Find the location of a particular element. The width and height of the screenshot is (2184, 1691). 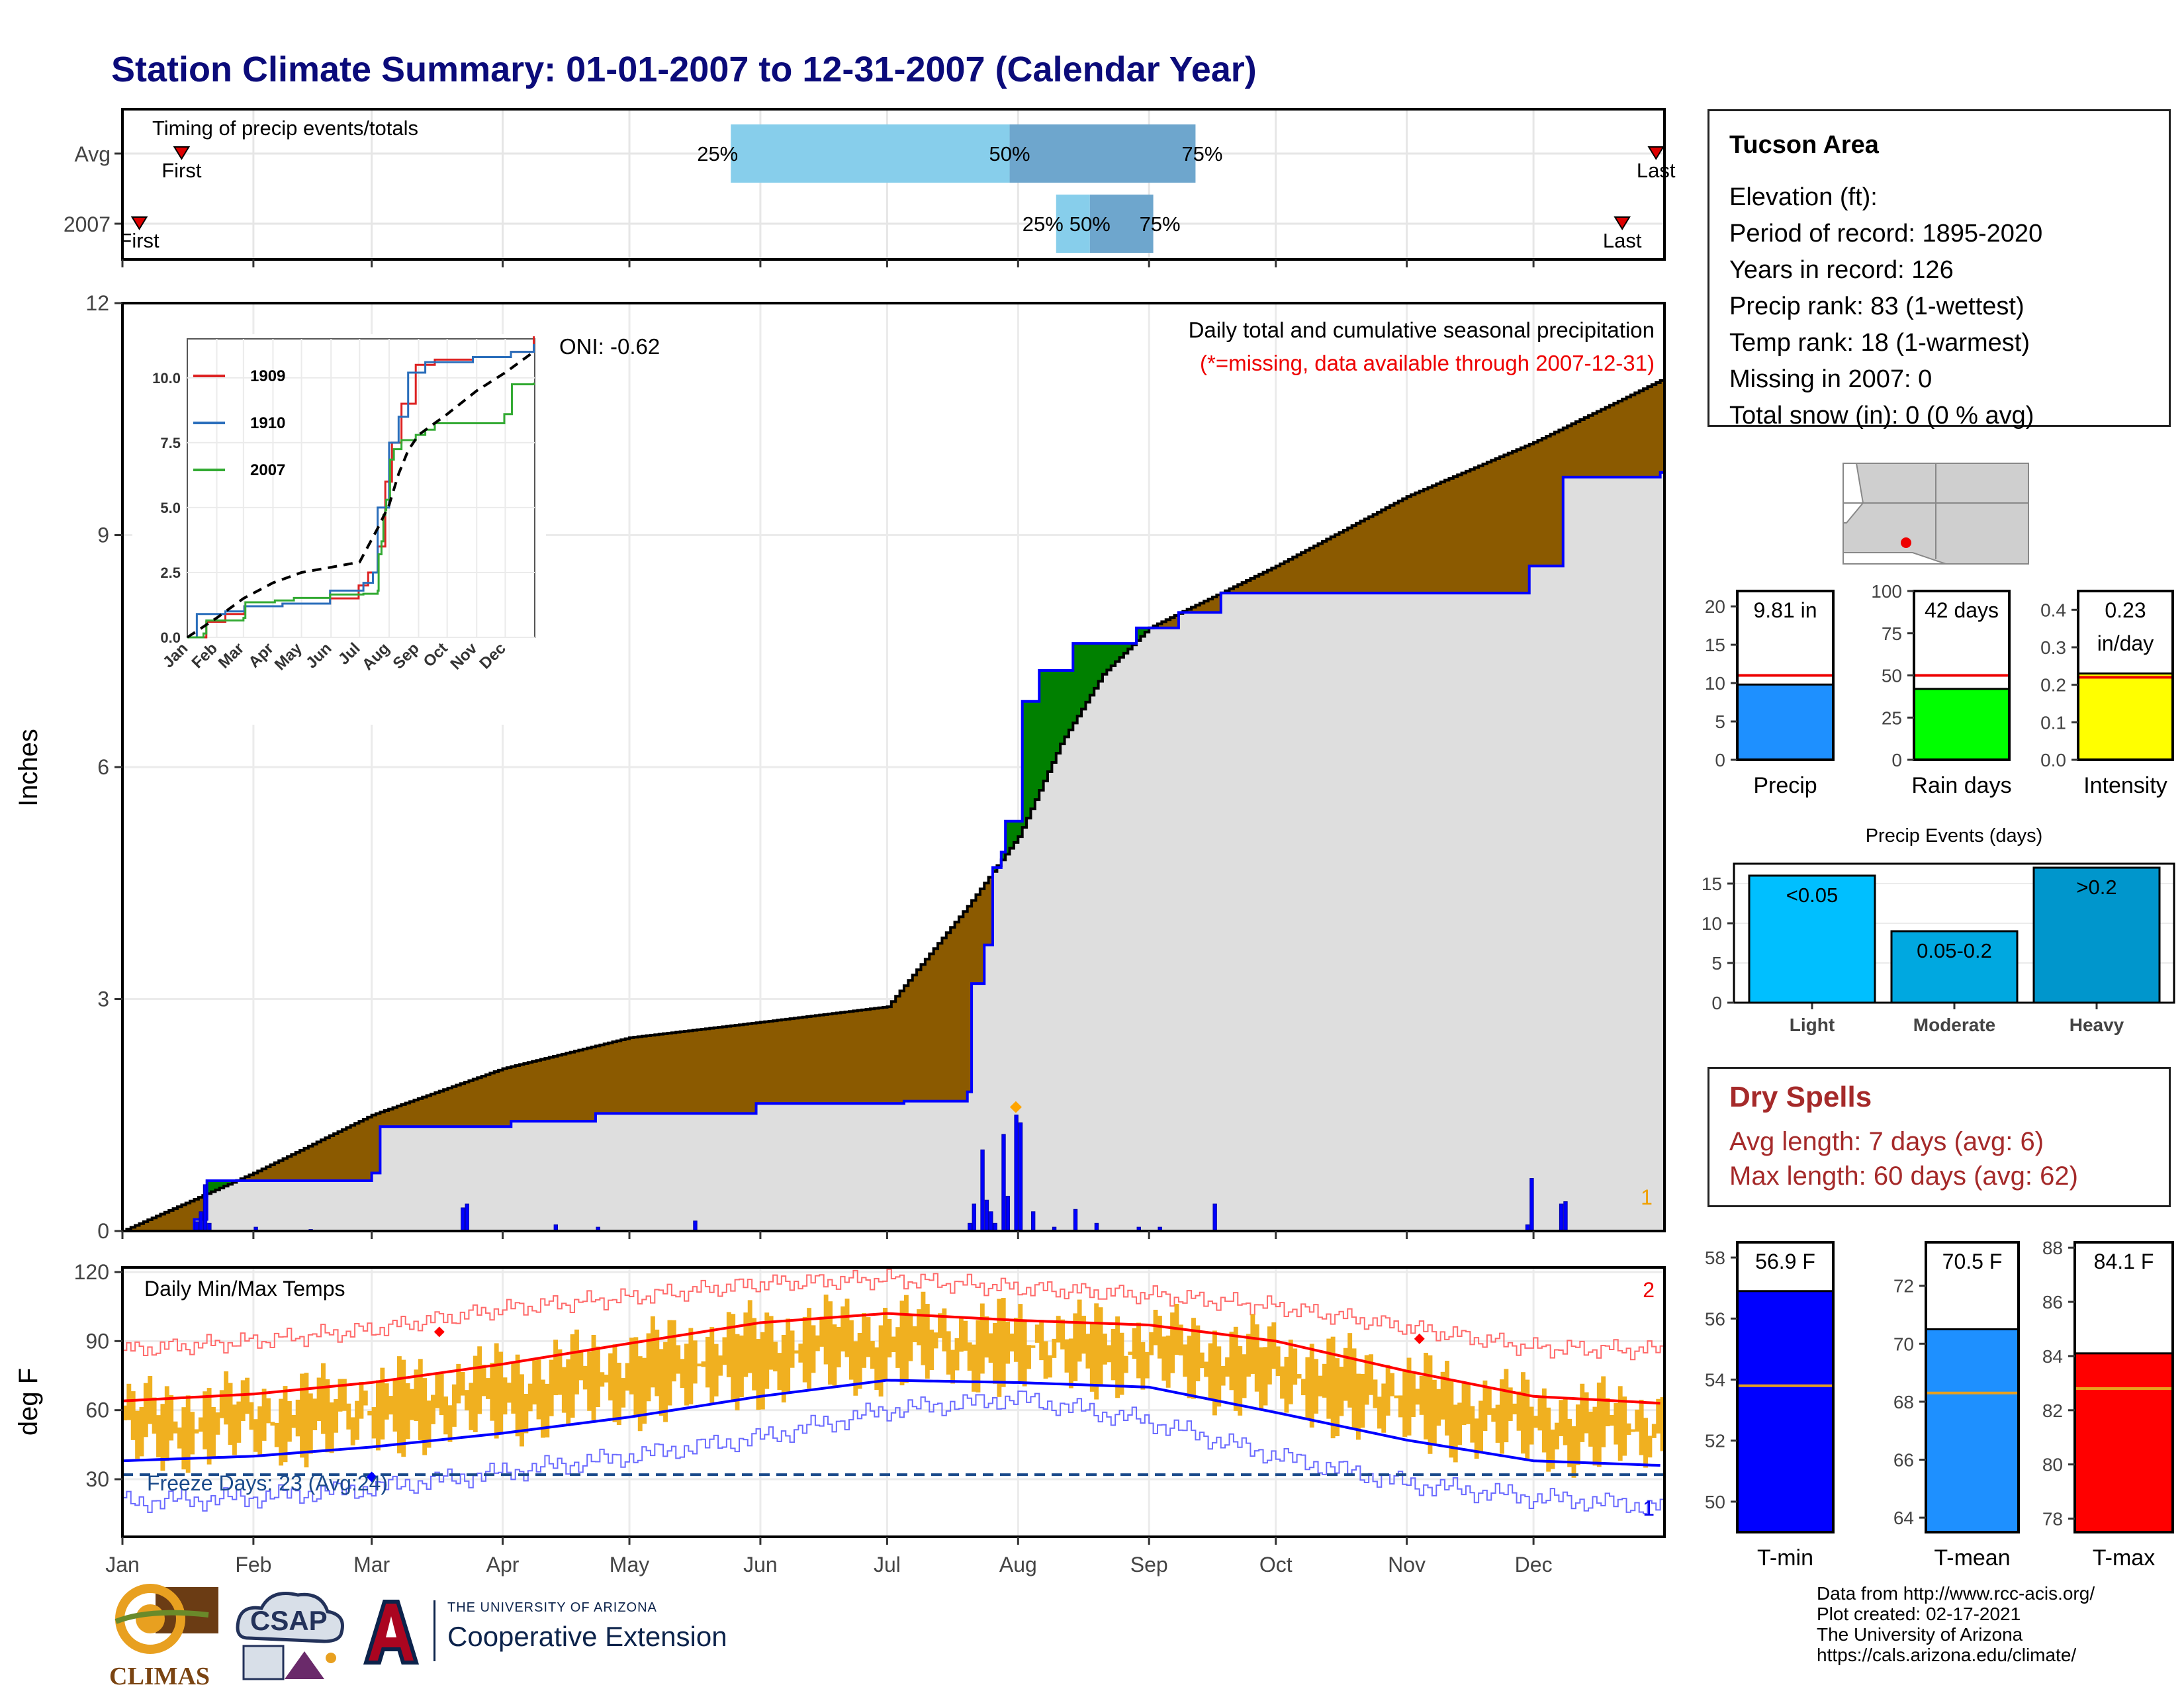

t-mean-ytick-label: 64 is located at coordinates (1903, 1518).